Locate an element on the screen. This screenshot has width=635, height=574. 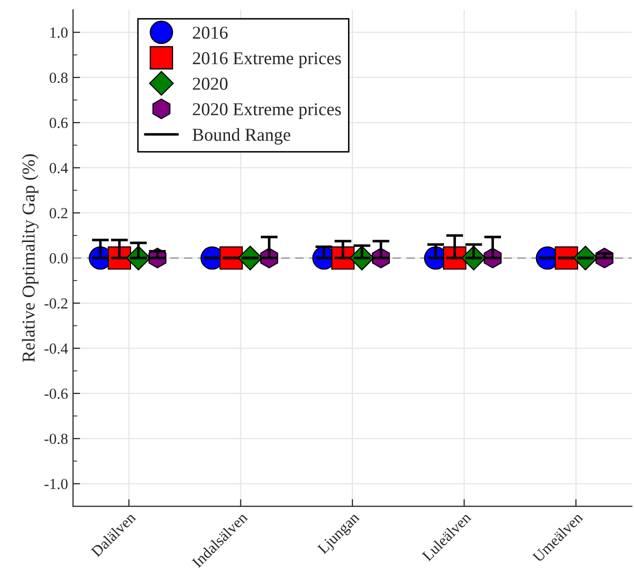
y-tick-label: 0.6 is located at coordinates (59, 123).